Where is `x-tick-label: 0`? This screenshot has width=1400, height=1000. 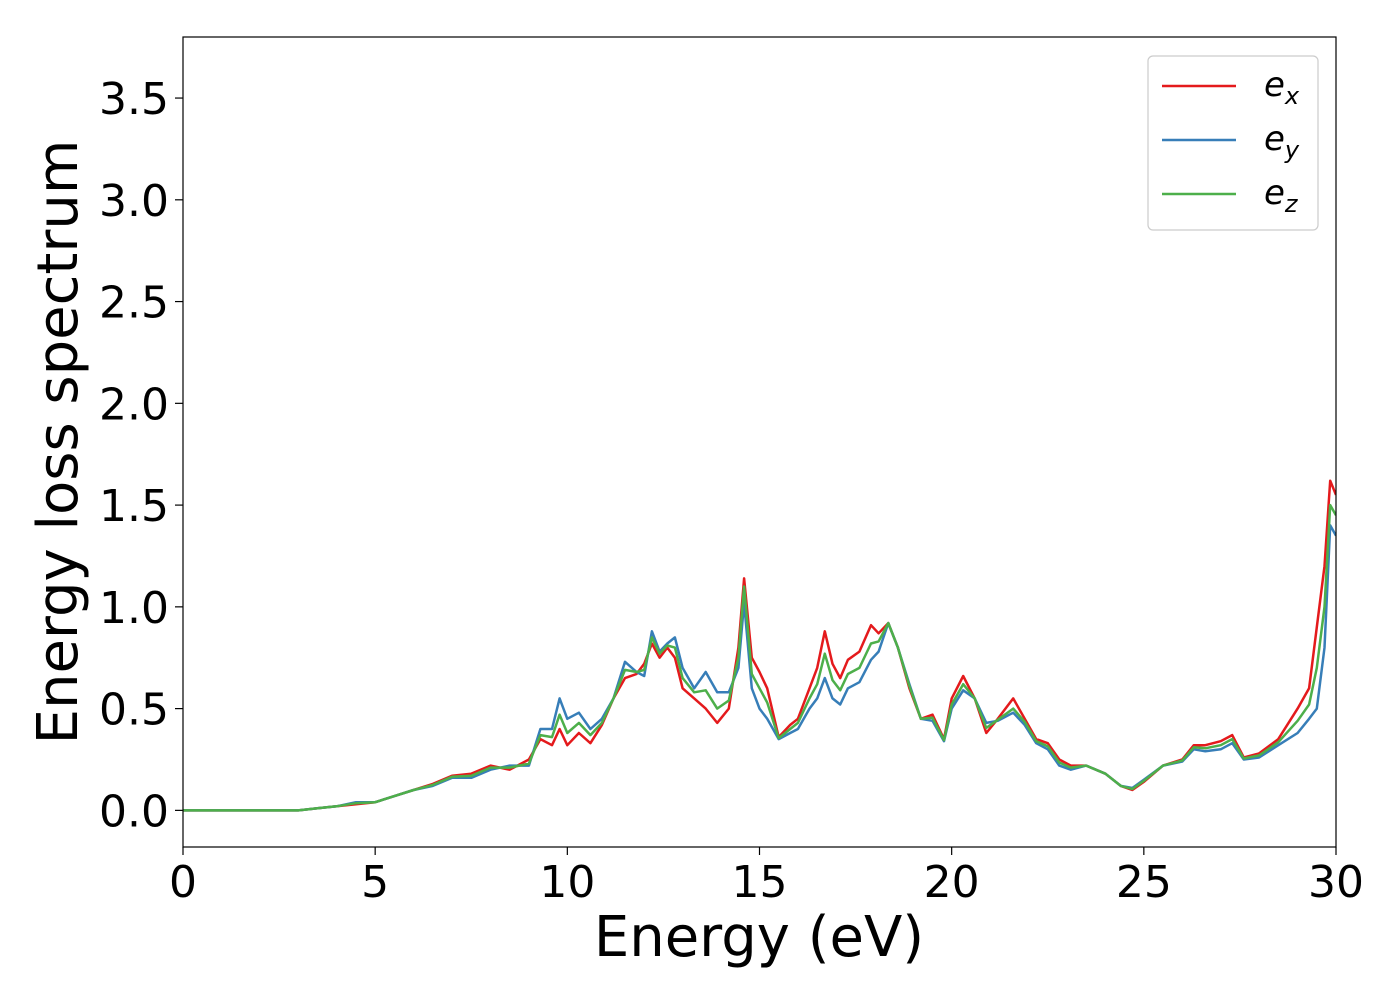
x-tick-label: 0 is located at coordinates (183, 882).